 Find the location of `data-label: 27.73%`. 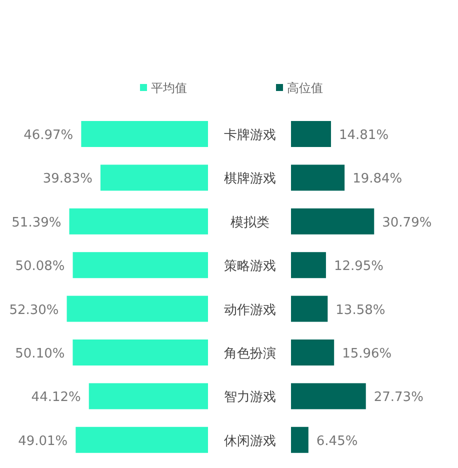

data-label: 27.73% is located at coordinates (399, 398).